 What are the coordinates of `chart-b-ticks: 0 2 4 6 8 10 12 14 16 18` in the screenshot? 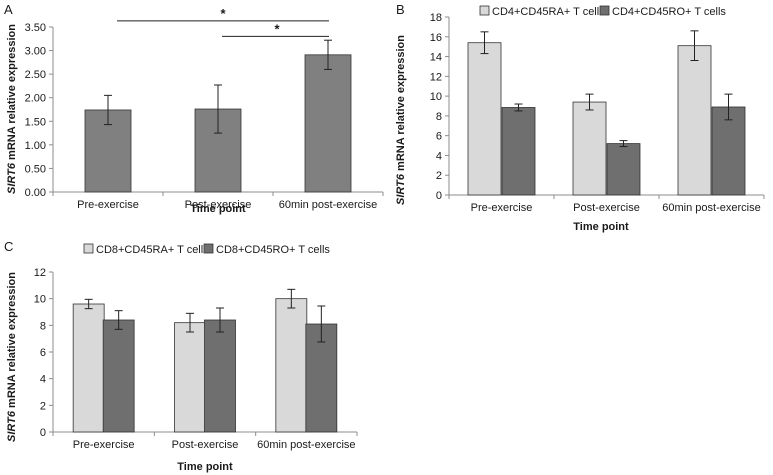 It's located at (439, 107).